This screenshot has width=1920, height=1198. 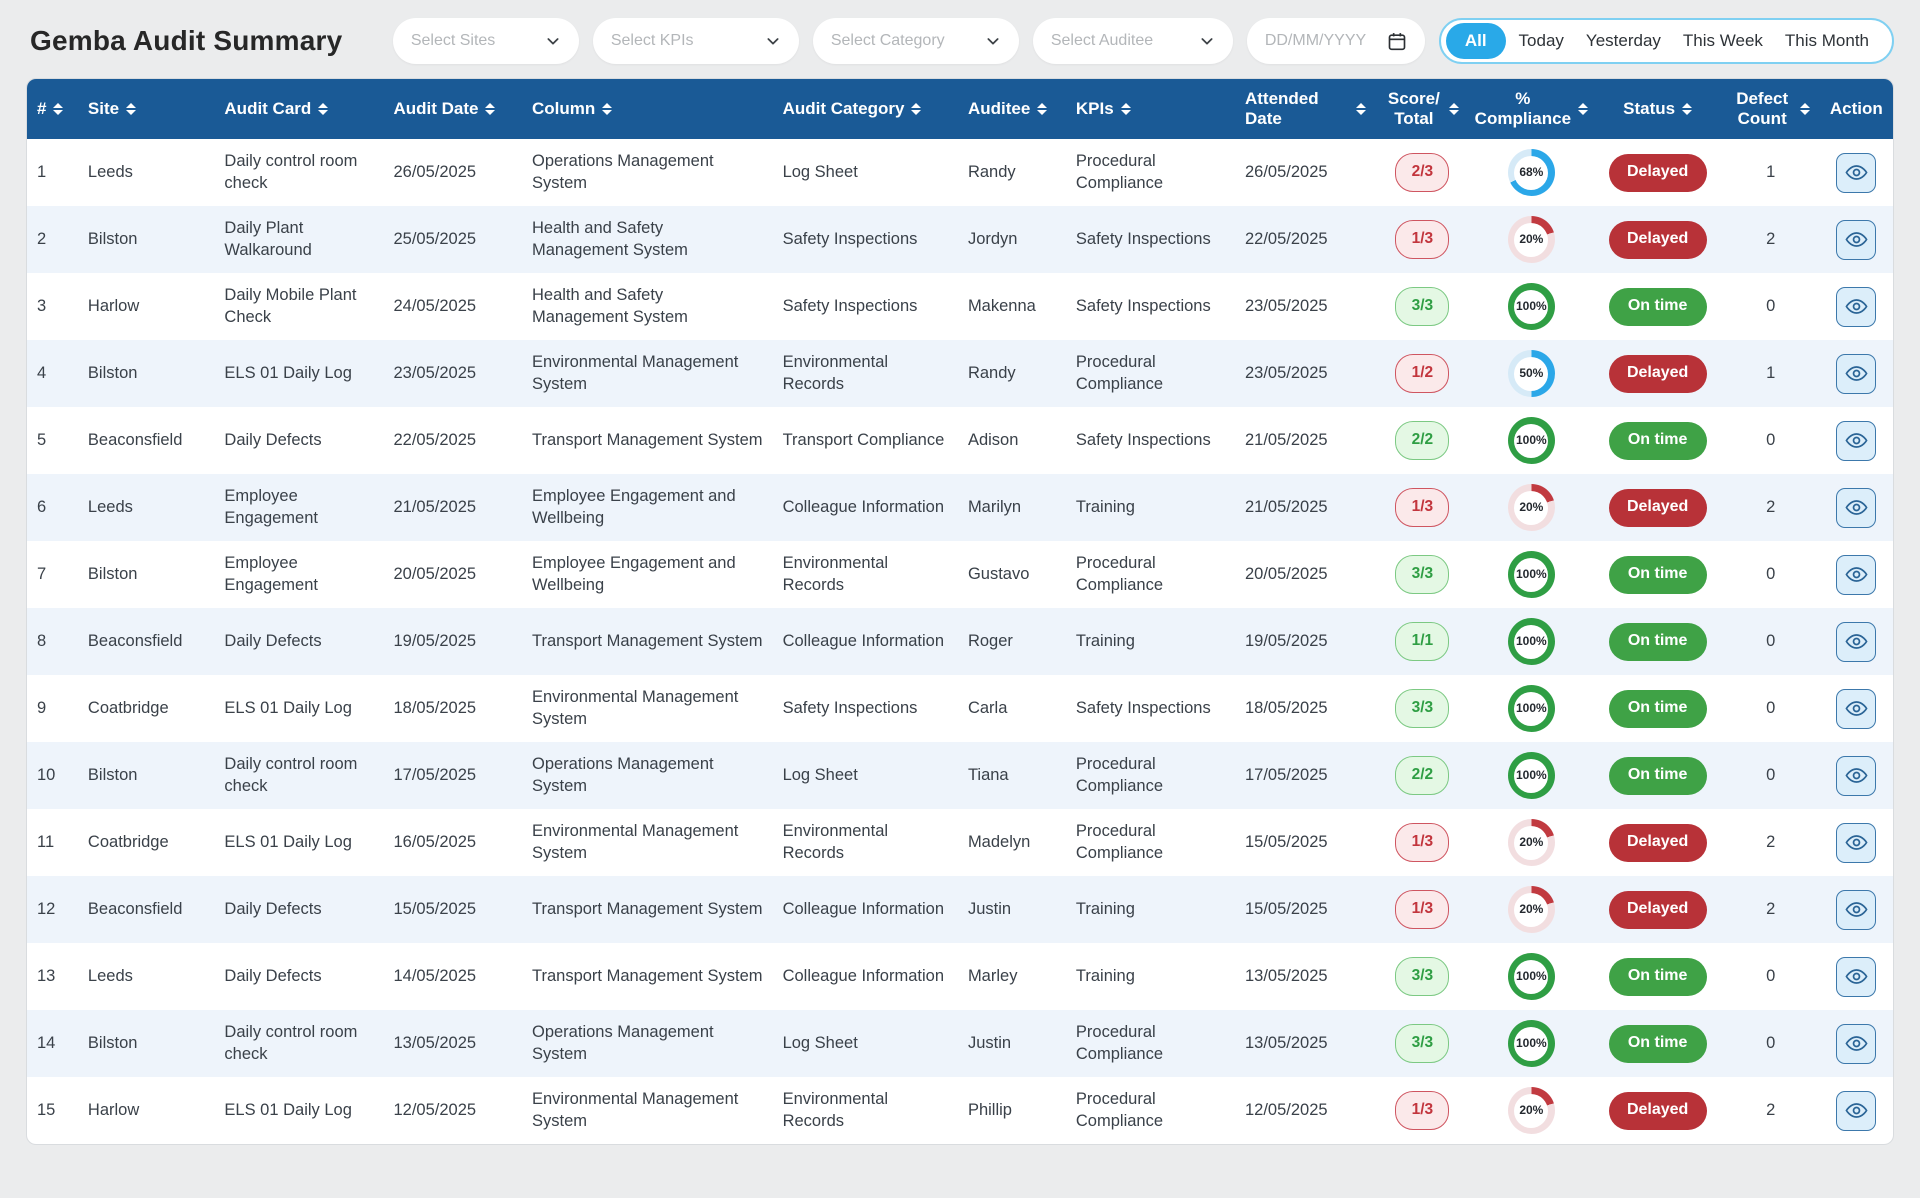 What do you see at coordinates (288, 1109) in the screenshot?
I see `cell-audit-card: ELS 01 Daily Log` at bounding box center [288, 1109].